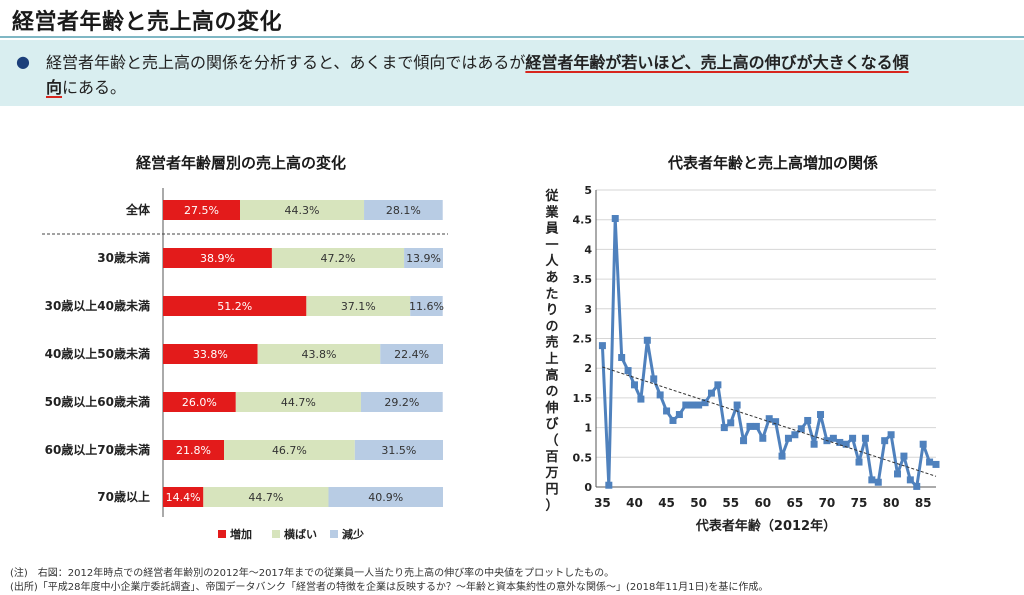 Image resolution: width=1024 pixels, height=595 pixels. What do you see at coordinates (588, 309) in the screenshot?
I see `y-tick-label: 3` at bounding box center [588, 309].